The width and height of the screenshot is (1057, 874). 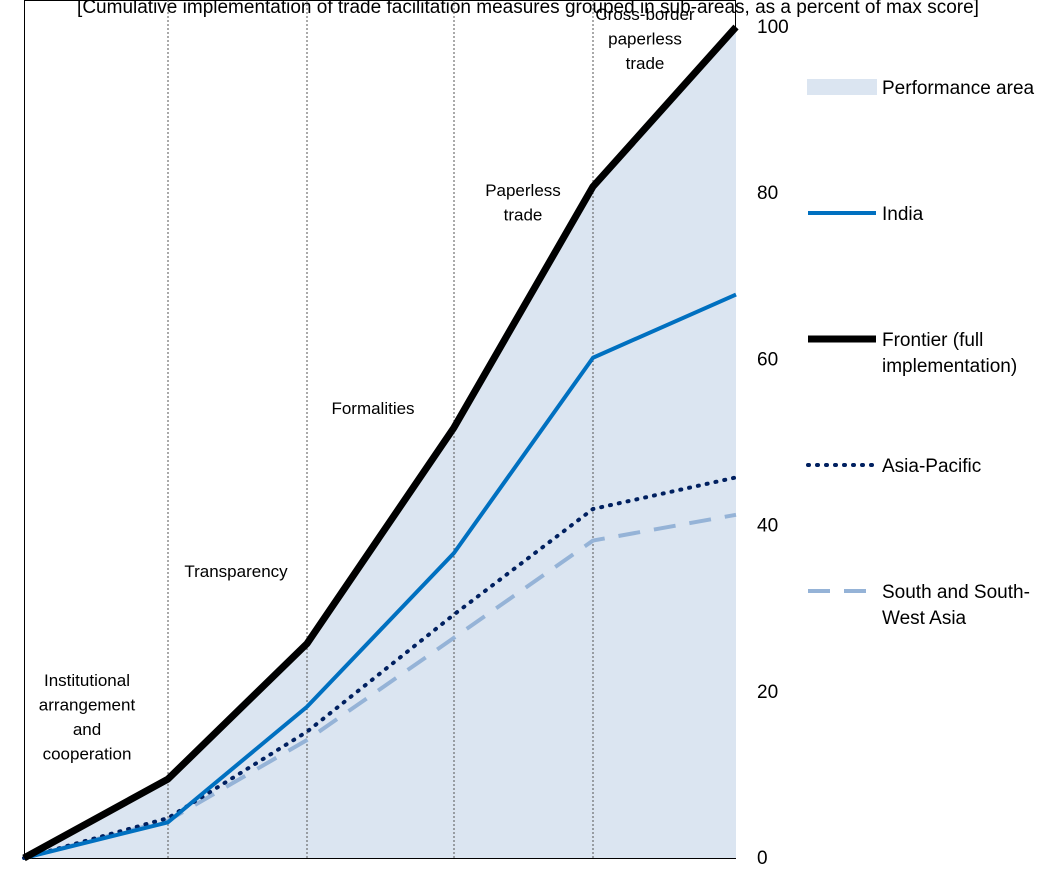 I want to click on legend-label-line: Asia-Pacific, so click(x=931, y=466).